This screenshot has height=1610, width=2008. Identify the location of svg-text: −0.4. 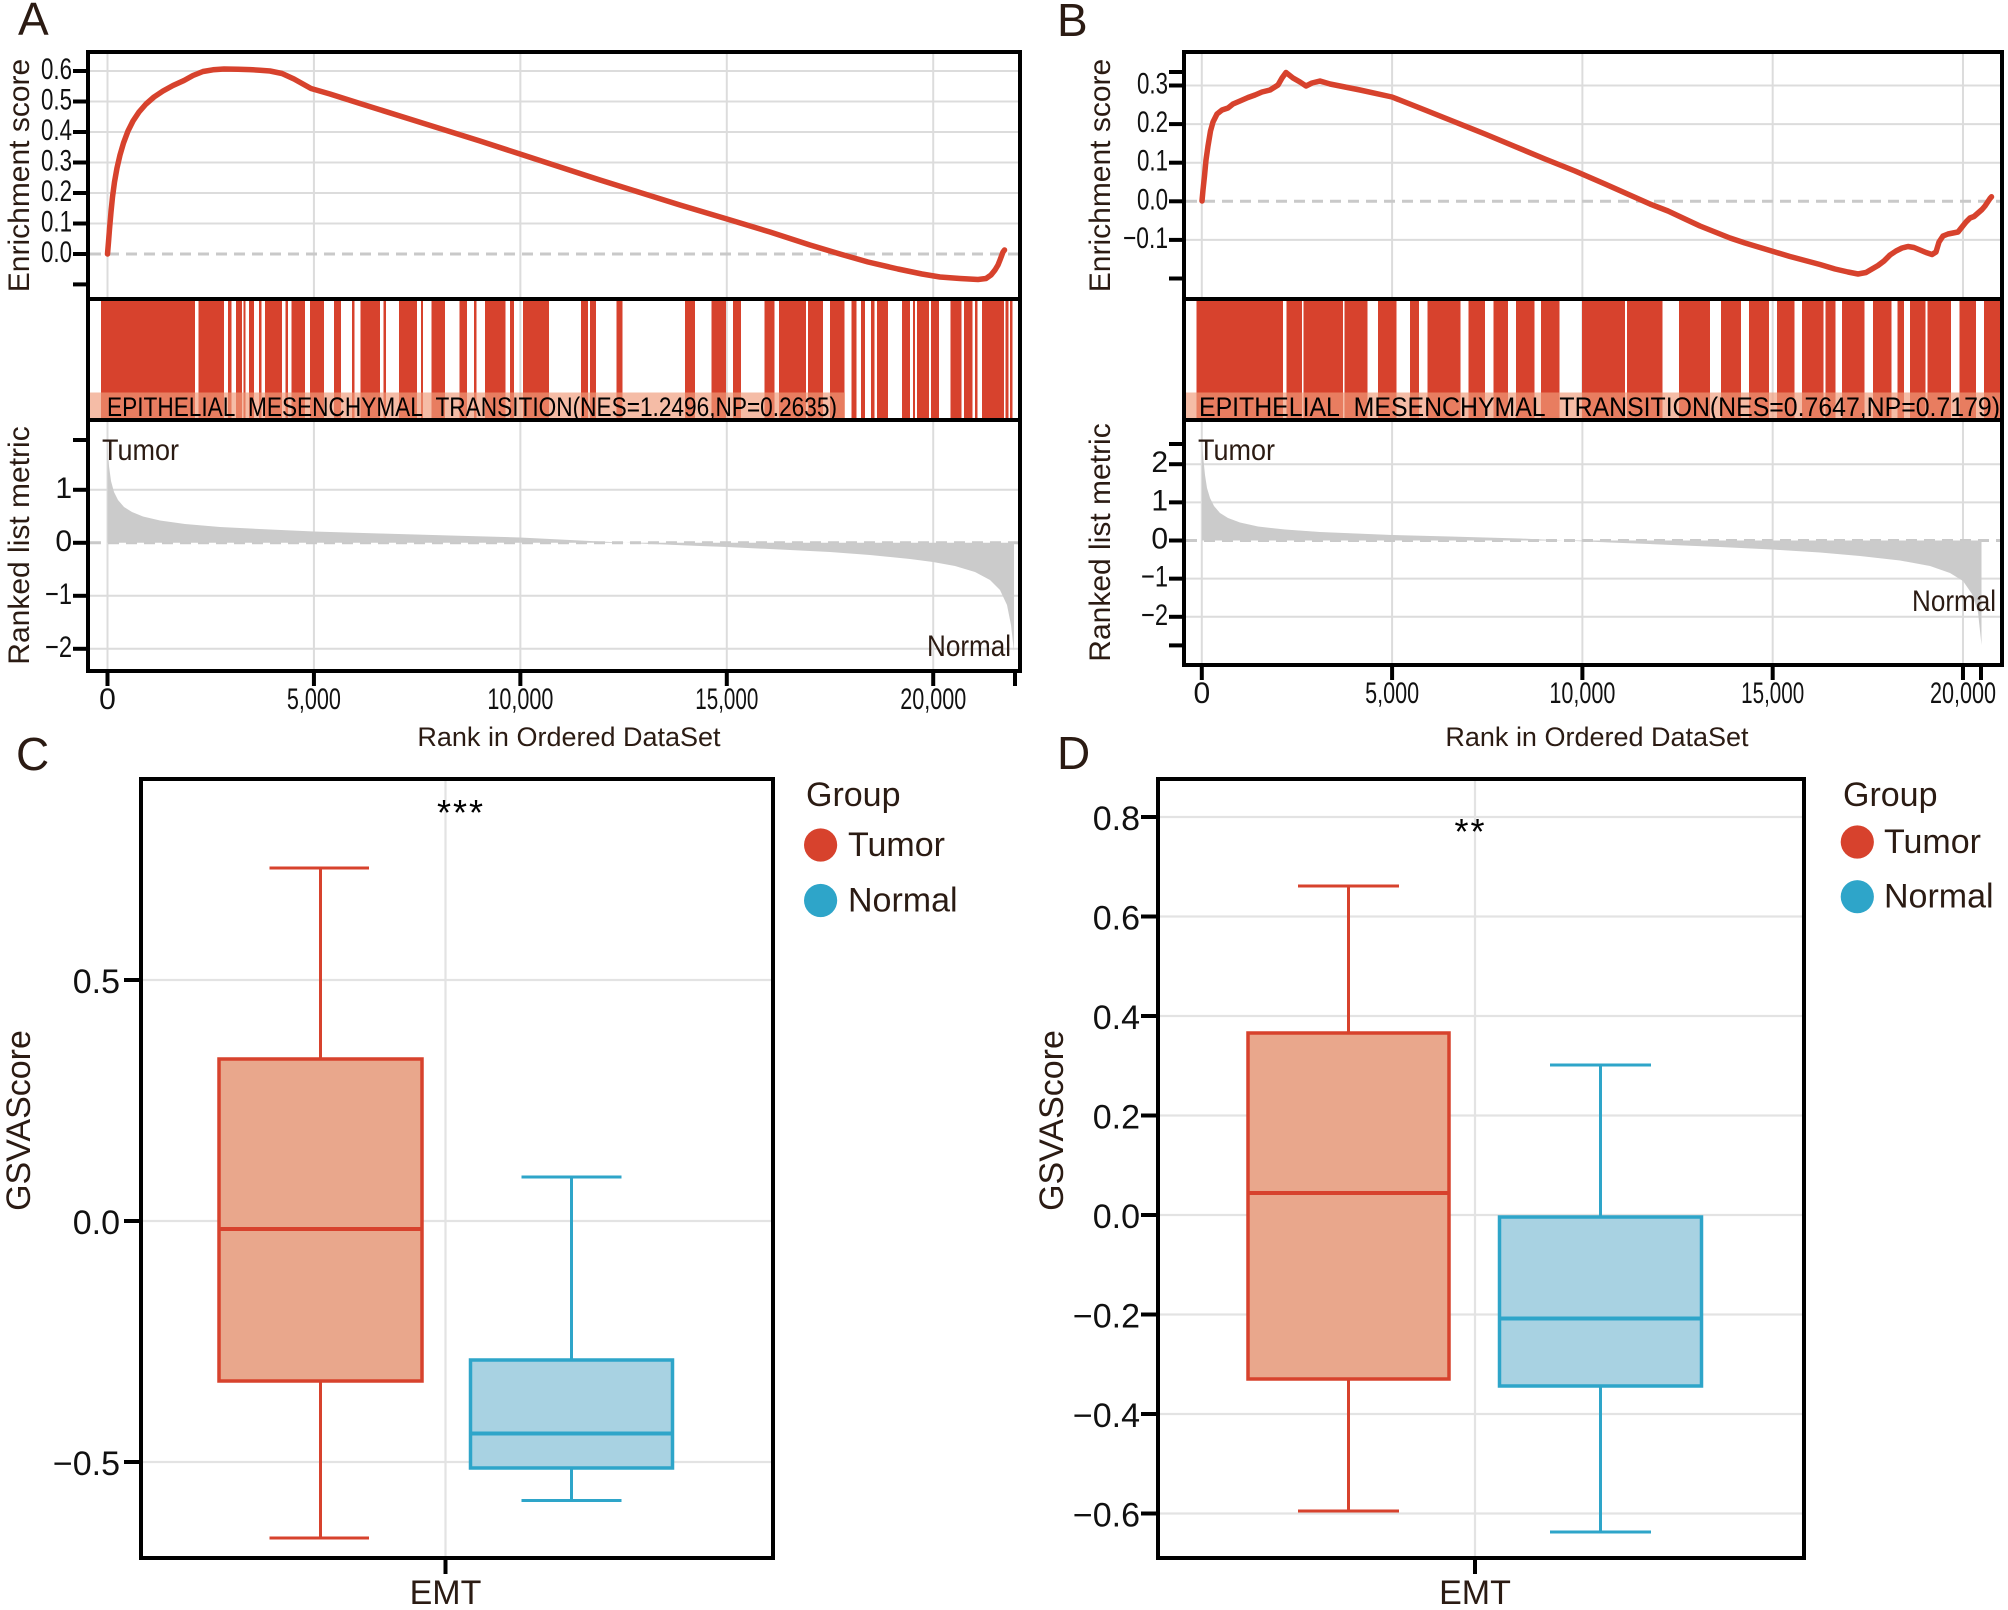
(1106, 1416).